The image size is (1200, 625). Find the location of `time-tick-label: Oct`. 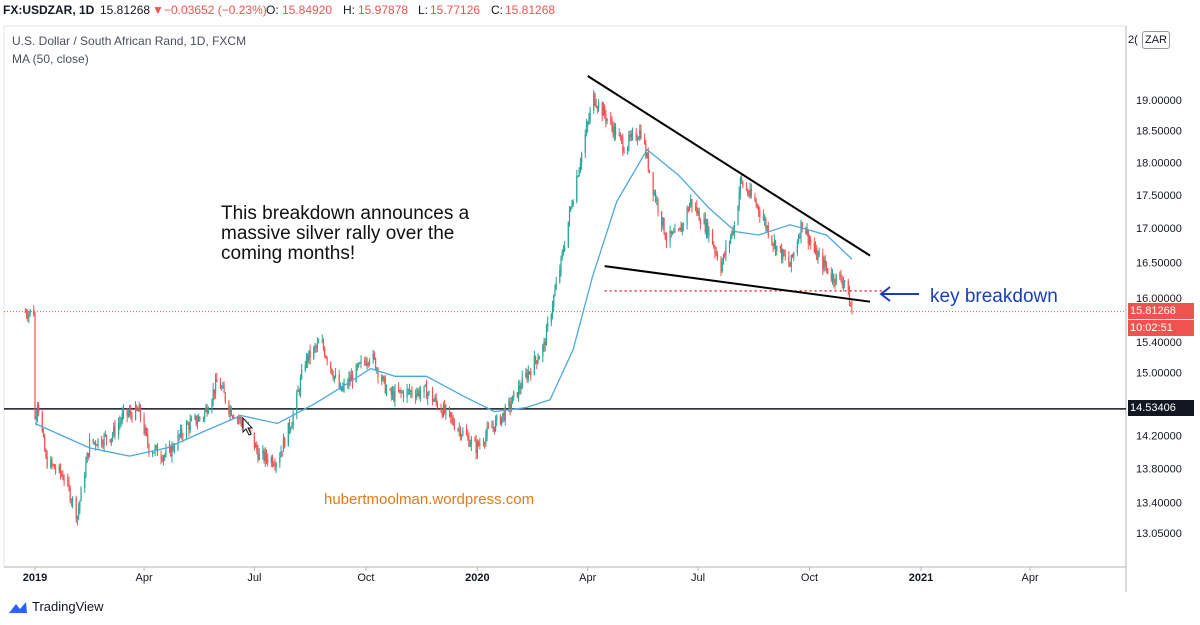

time-tick-label: Oct is located at coordinates (365, 578).